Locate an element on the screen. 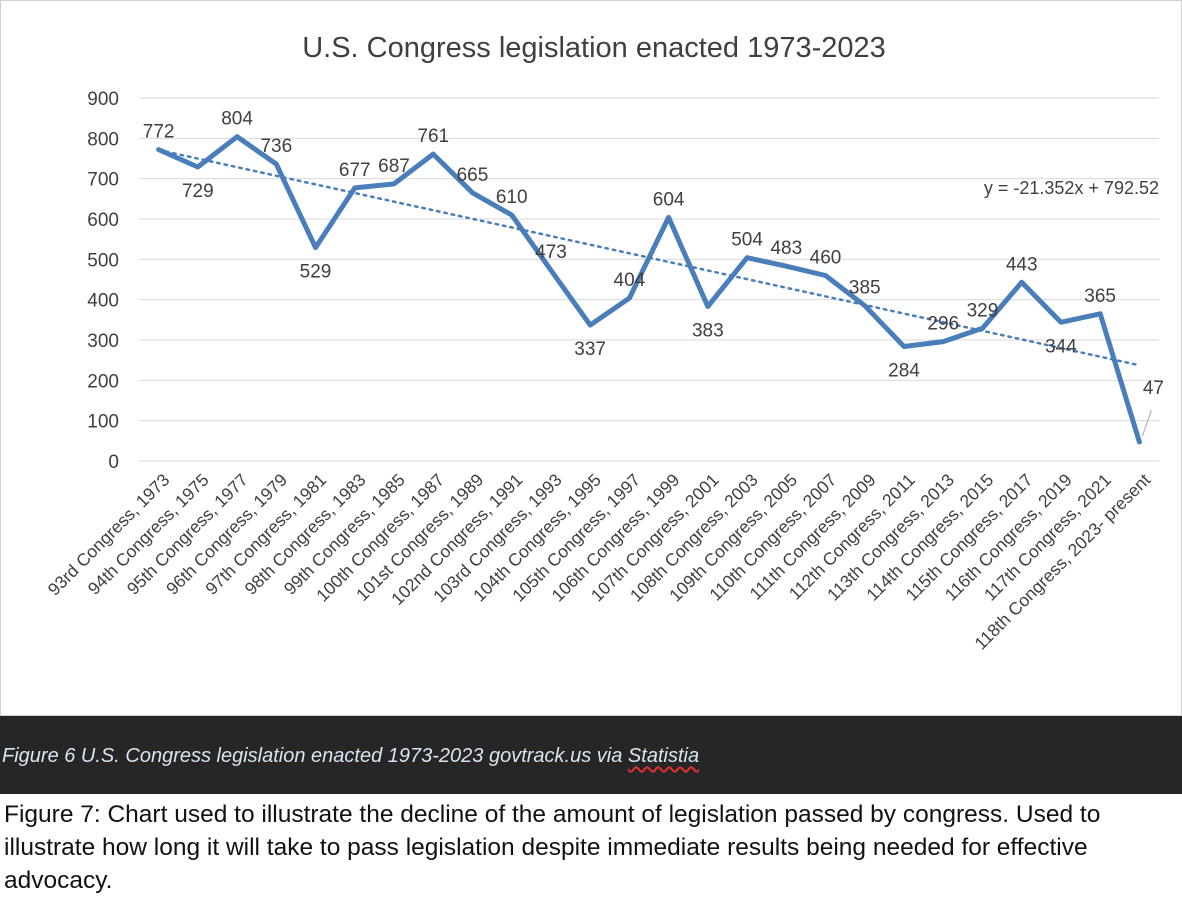 The height and width of the screenshot is (898, 1182). data-label: 736 is located at coordinates (276, 146).